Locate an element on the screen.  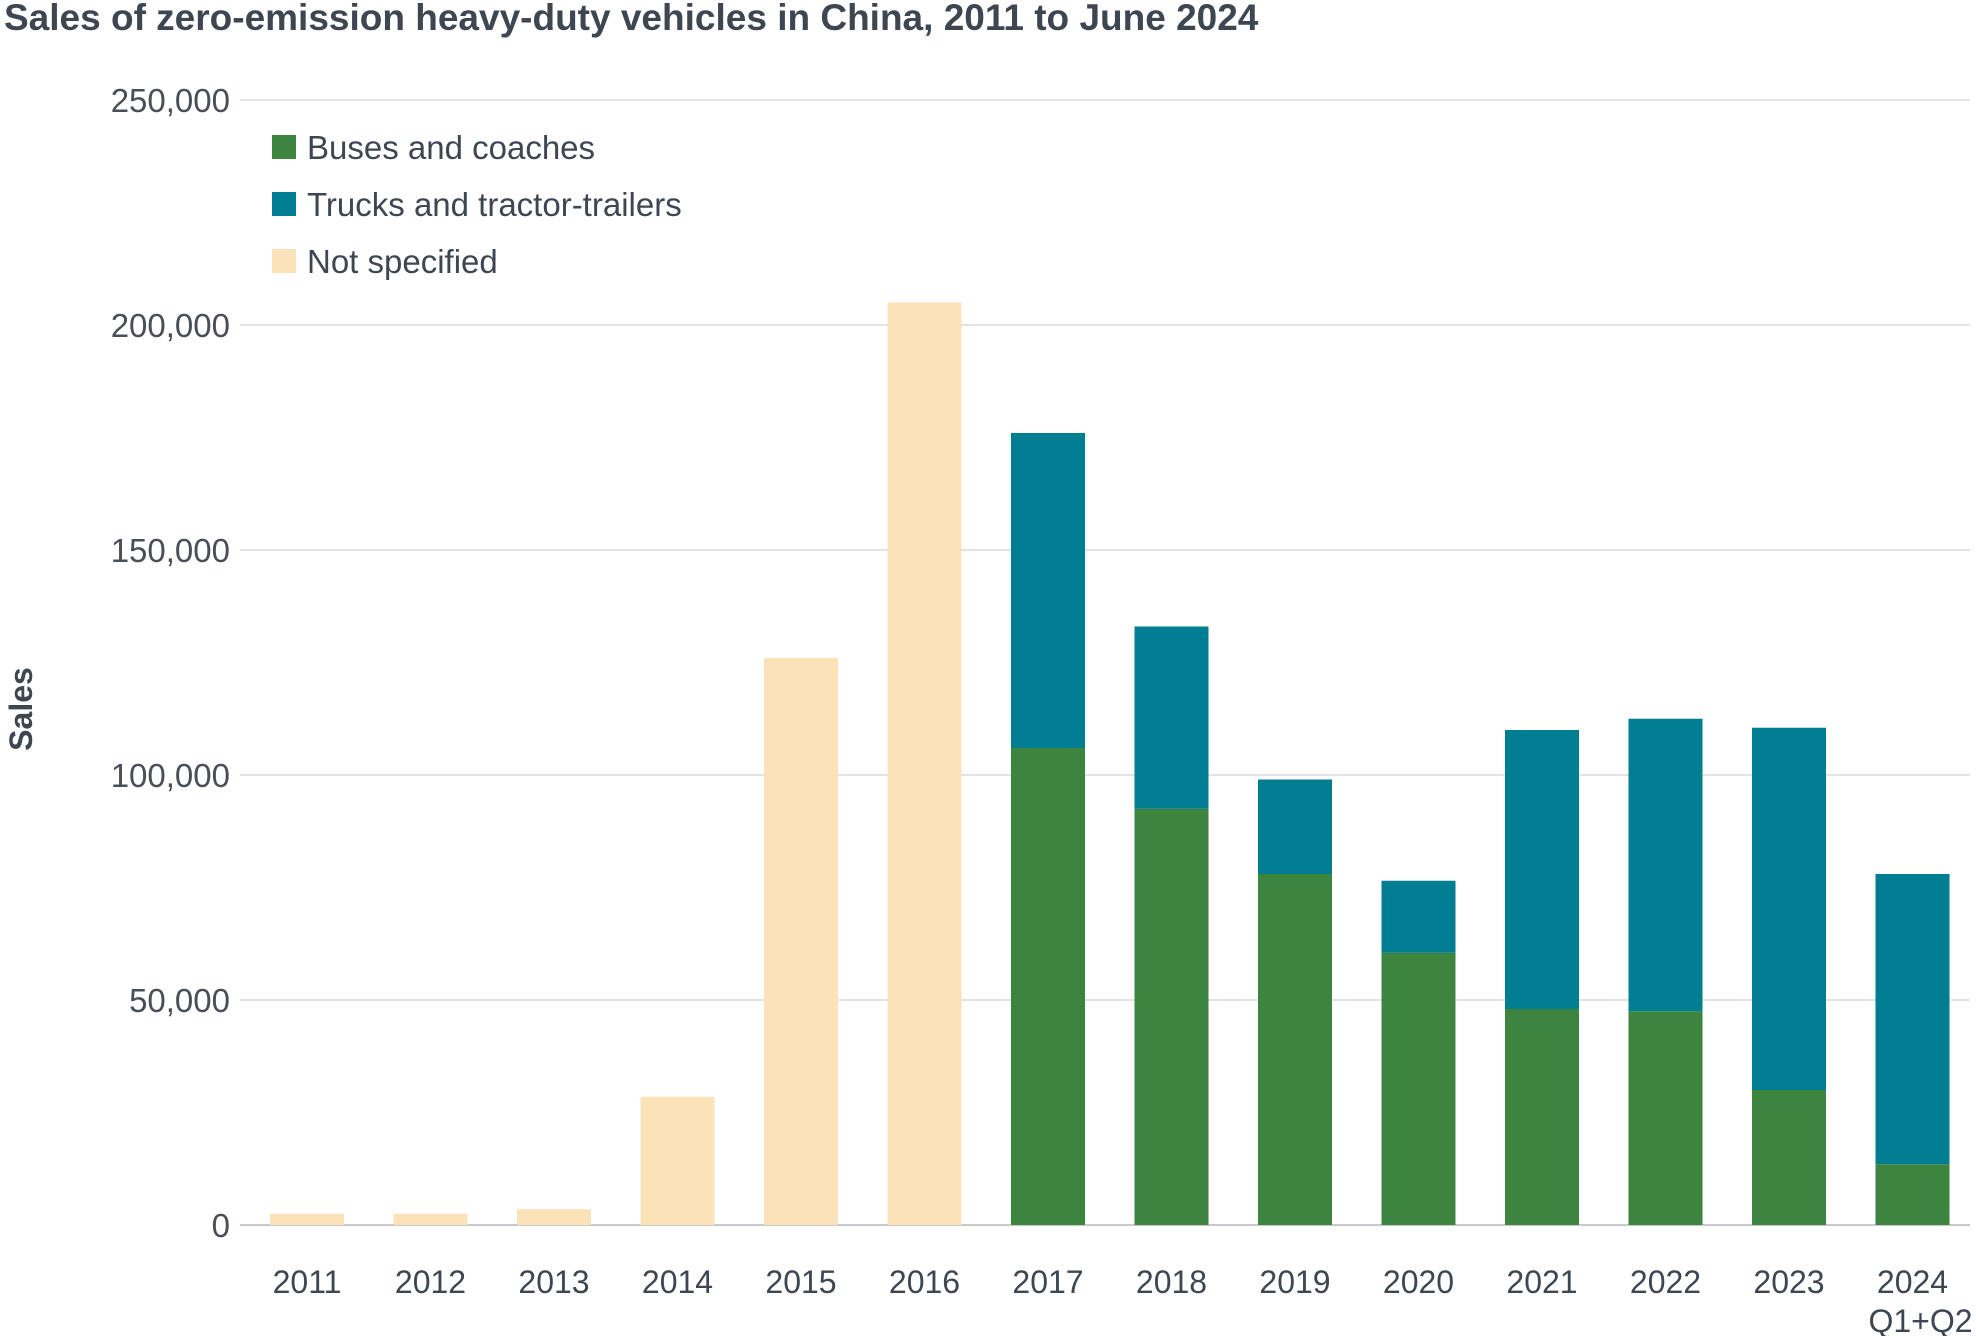
x-tick-label: 2016 is located at coordinates (924, 1282).